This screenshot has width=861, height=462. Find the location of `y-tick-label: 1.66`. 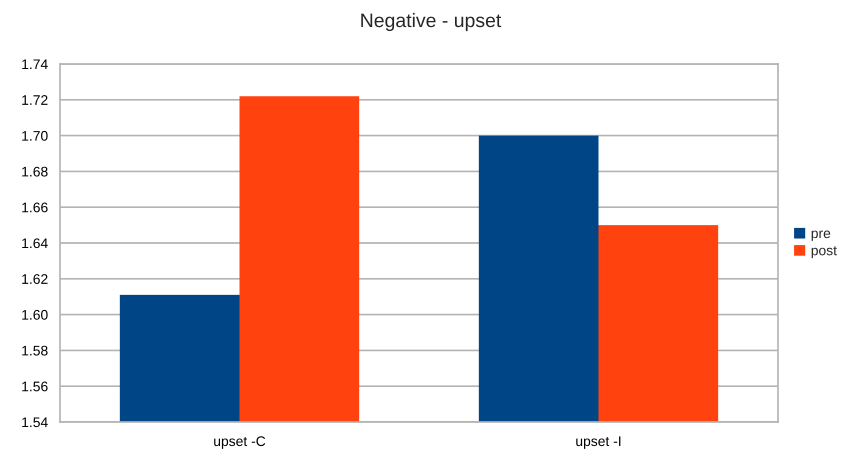

y-tick-label: 1.66 is located at coordinates (35, 207).